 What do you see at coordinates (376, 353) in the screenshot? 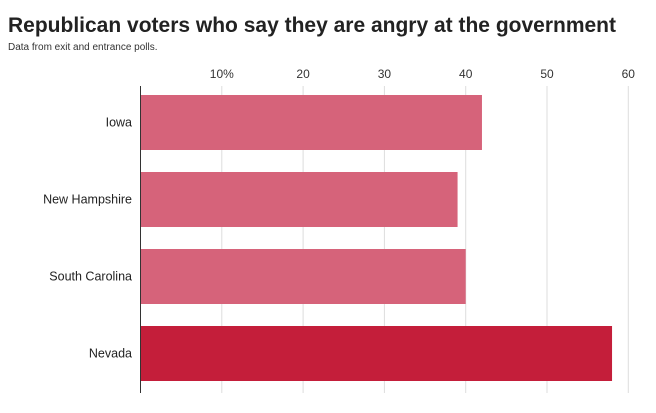
I see `bar-nevada` at bounding box center [376, 353].